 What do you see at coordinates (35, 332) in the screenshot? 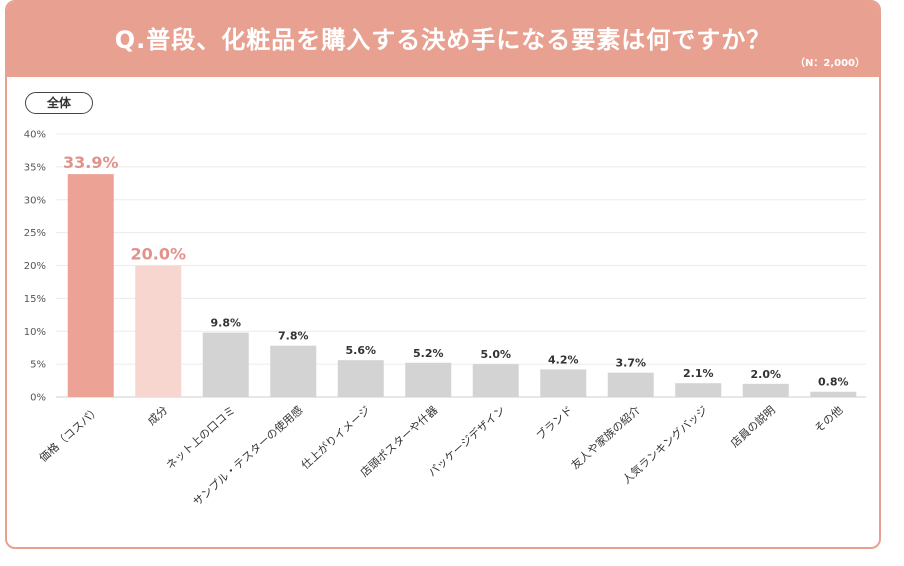
I see `y-tick-label: 10%` at bounding box center [35, 332].